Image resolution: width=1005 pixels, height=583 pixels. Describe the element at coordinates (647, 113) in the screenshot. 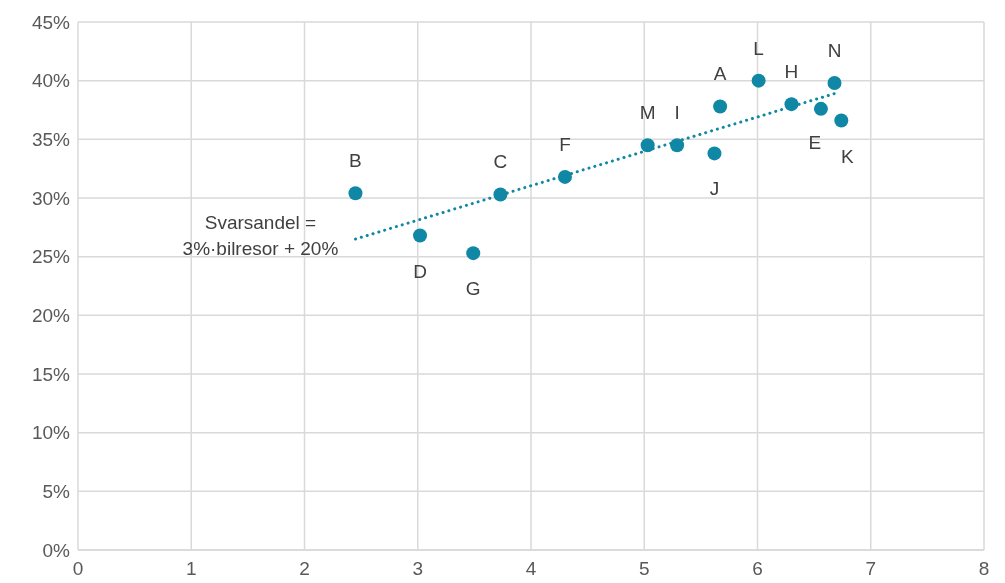

I see `annotation: M` at that location.